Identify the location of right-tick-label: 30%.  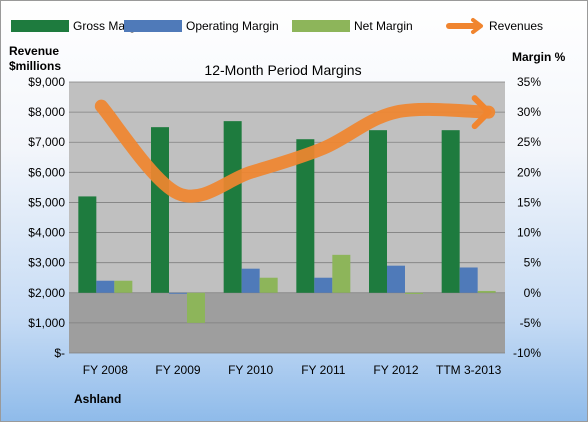
(529, 112).